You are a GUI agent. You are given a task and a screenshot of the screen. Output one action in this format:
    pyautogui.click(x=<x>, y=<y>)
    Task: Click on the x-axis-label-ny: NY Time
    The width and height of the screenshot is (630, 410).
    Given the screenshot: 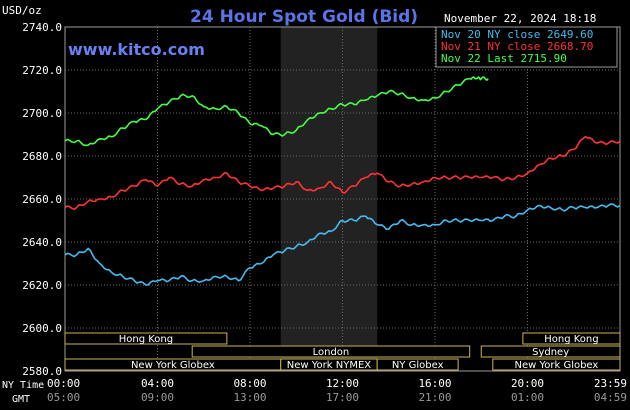 What is the action you would take?
    pyautogui.click(x=23, y=385)
    